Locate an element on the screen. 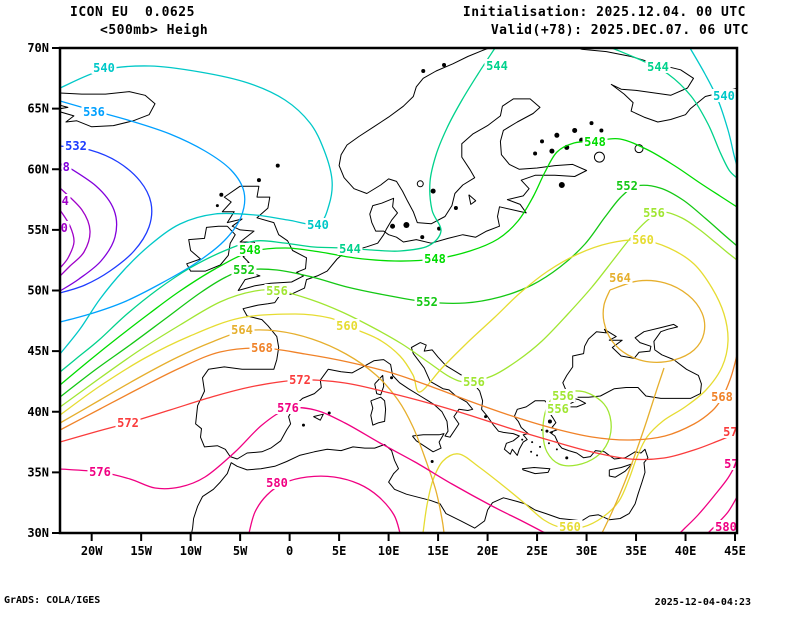 This screenshot has height=618, width=800. creation-timestamp: 2025-12-04-04:23 is located at coordinates (702, 602).